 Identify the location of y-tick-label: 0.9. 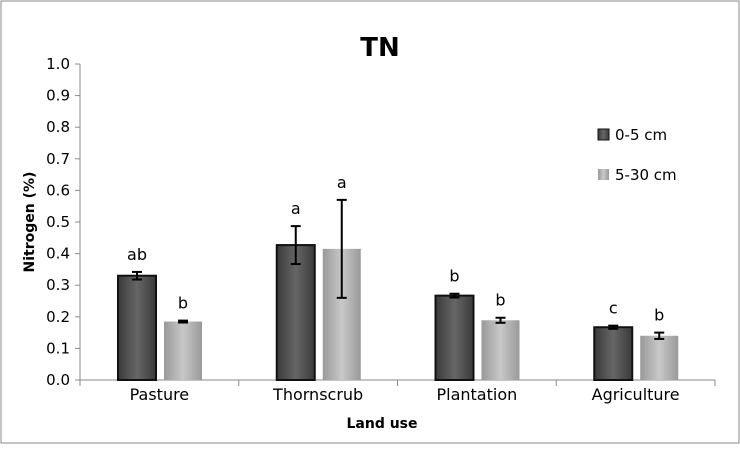
(58, 96).